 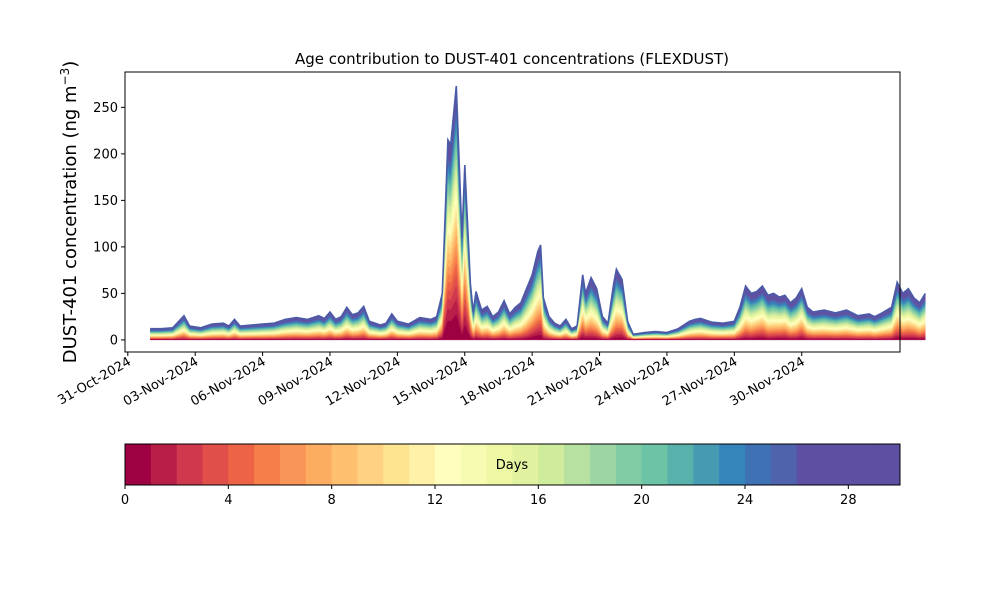 What do you see at coordinates (565, 381) in the screenshot?
I see `x-tick-label: 21-Nov-2024` at bounding box center [565, 381].